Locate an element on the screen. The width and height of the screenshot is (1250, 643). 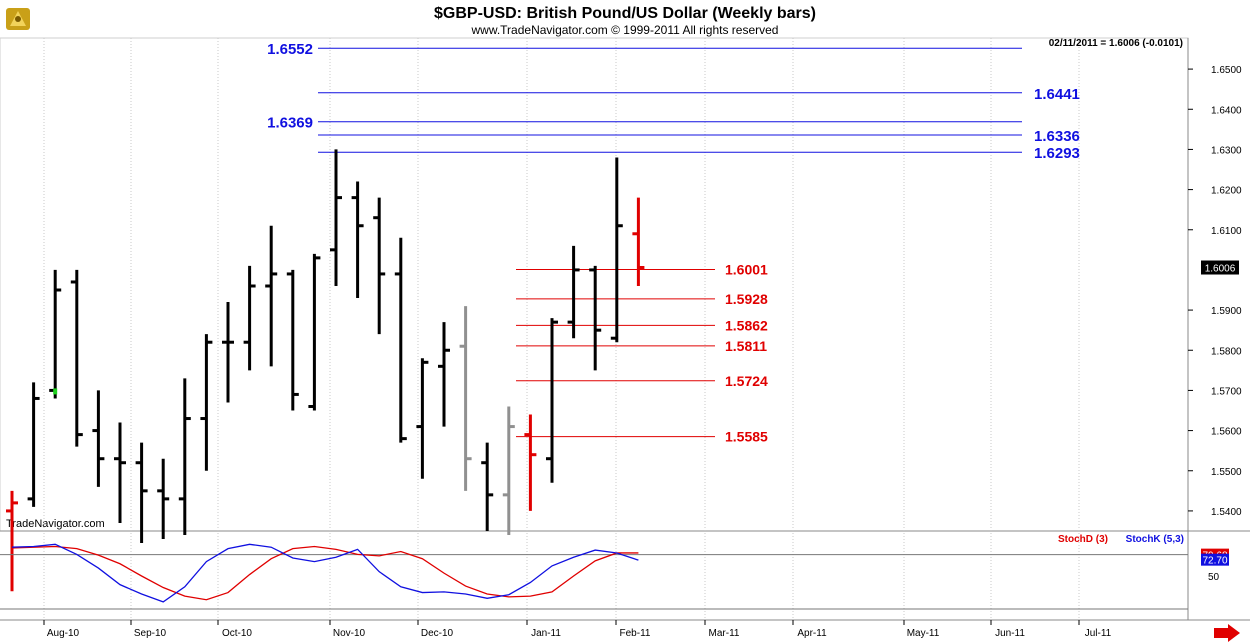
stochk-line is located at coordinates (325, 573).